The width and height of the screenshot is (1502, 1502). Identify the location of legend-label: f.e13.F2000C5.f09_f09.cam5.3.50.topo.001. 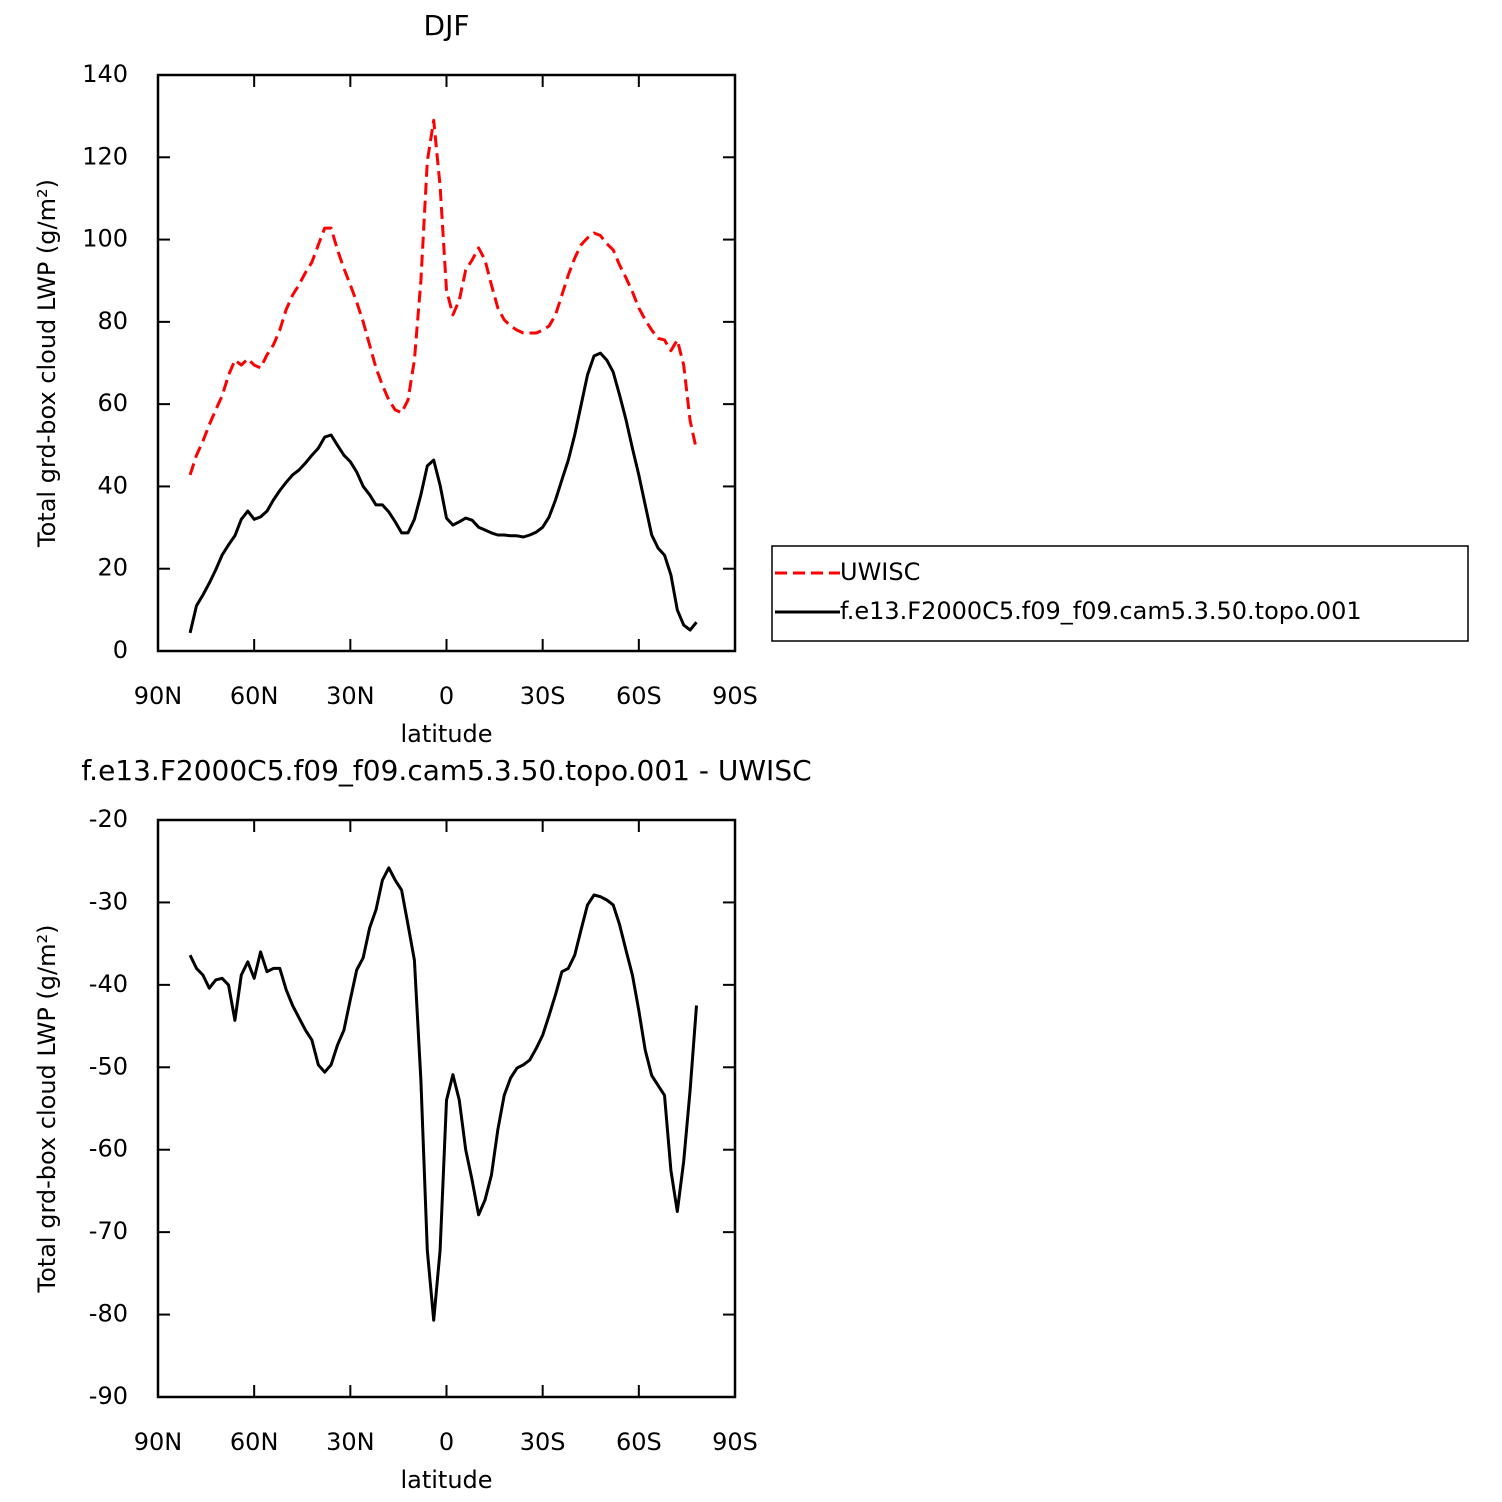
(1101, 611).